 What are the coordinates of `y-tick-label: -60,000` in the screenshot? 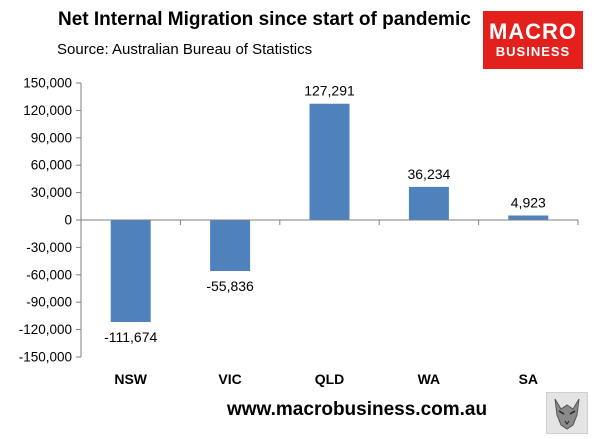 It's located at (49, 274).